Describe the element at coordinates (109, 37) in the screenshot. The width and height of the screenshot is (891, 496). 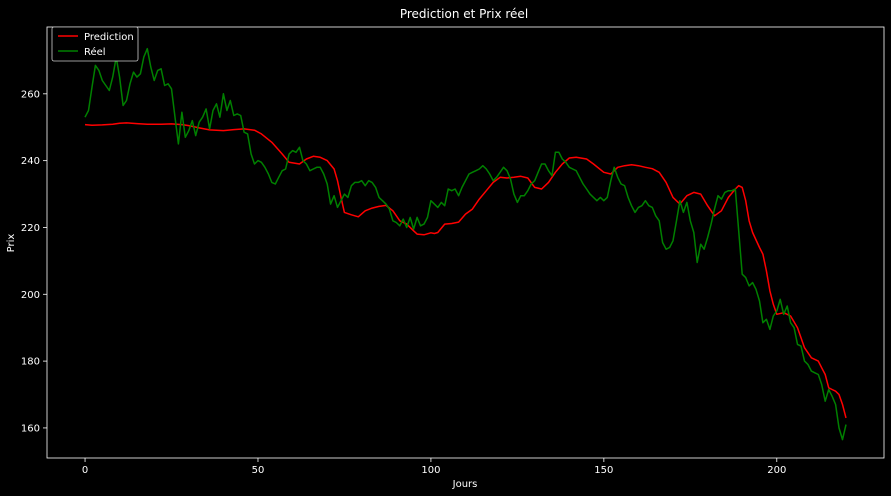
I see `legend-label-prediction: Prediction` at that location.